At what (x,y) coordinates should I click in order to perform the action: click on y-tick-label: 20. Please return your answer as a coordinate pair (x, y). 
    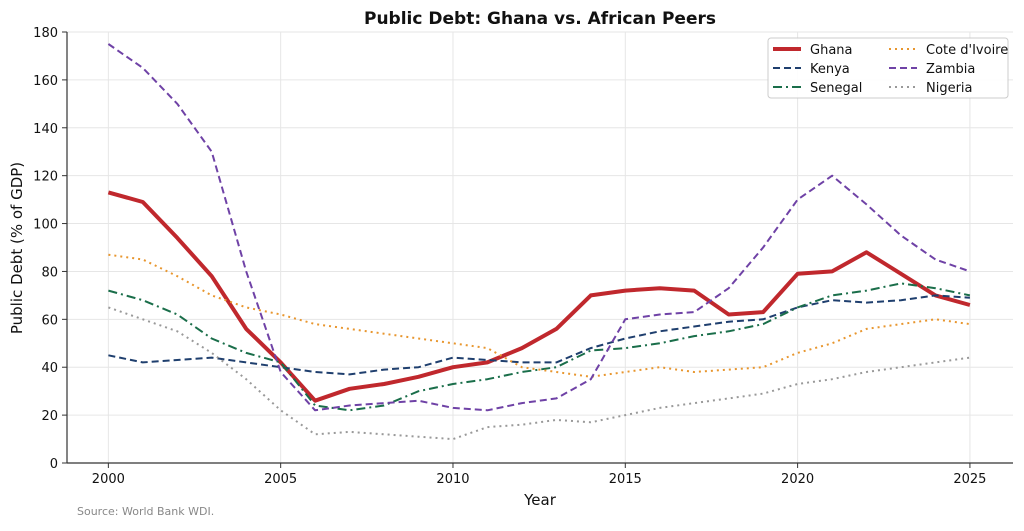
    Looking at the image, I should click on (49, 416).